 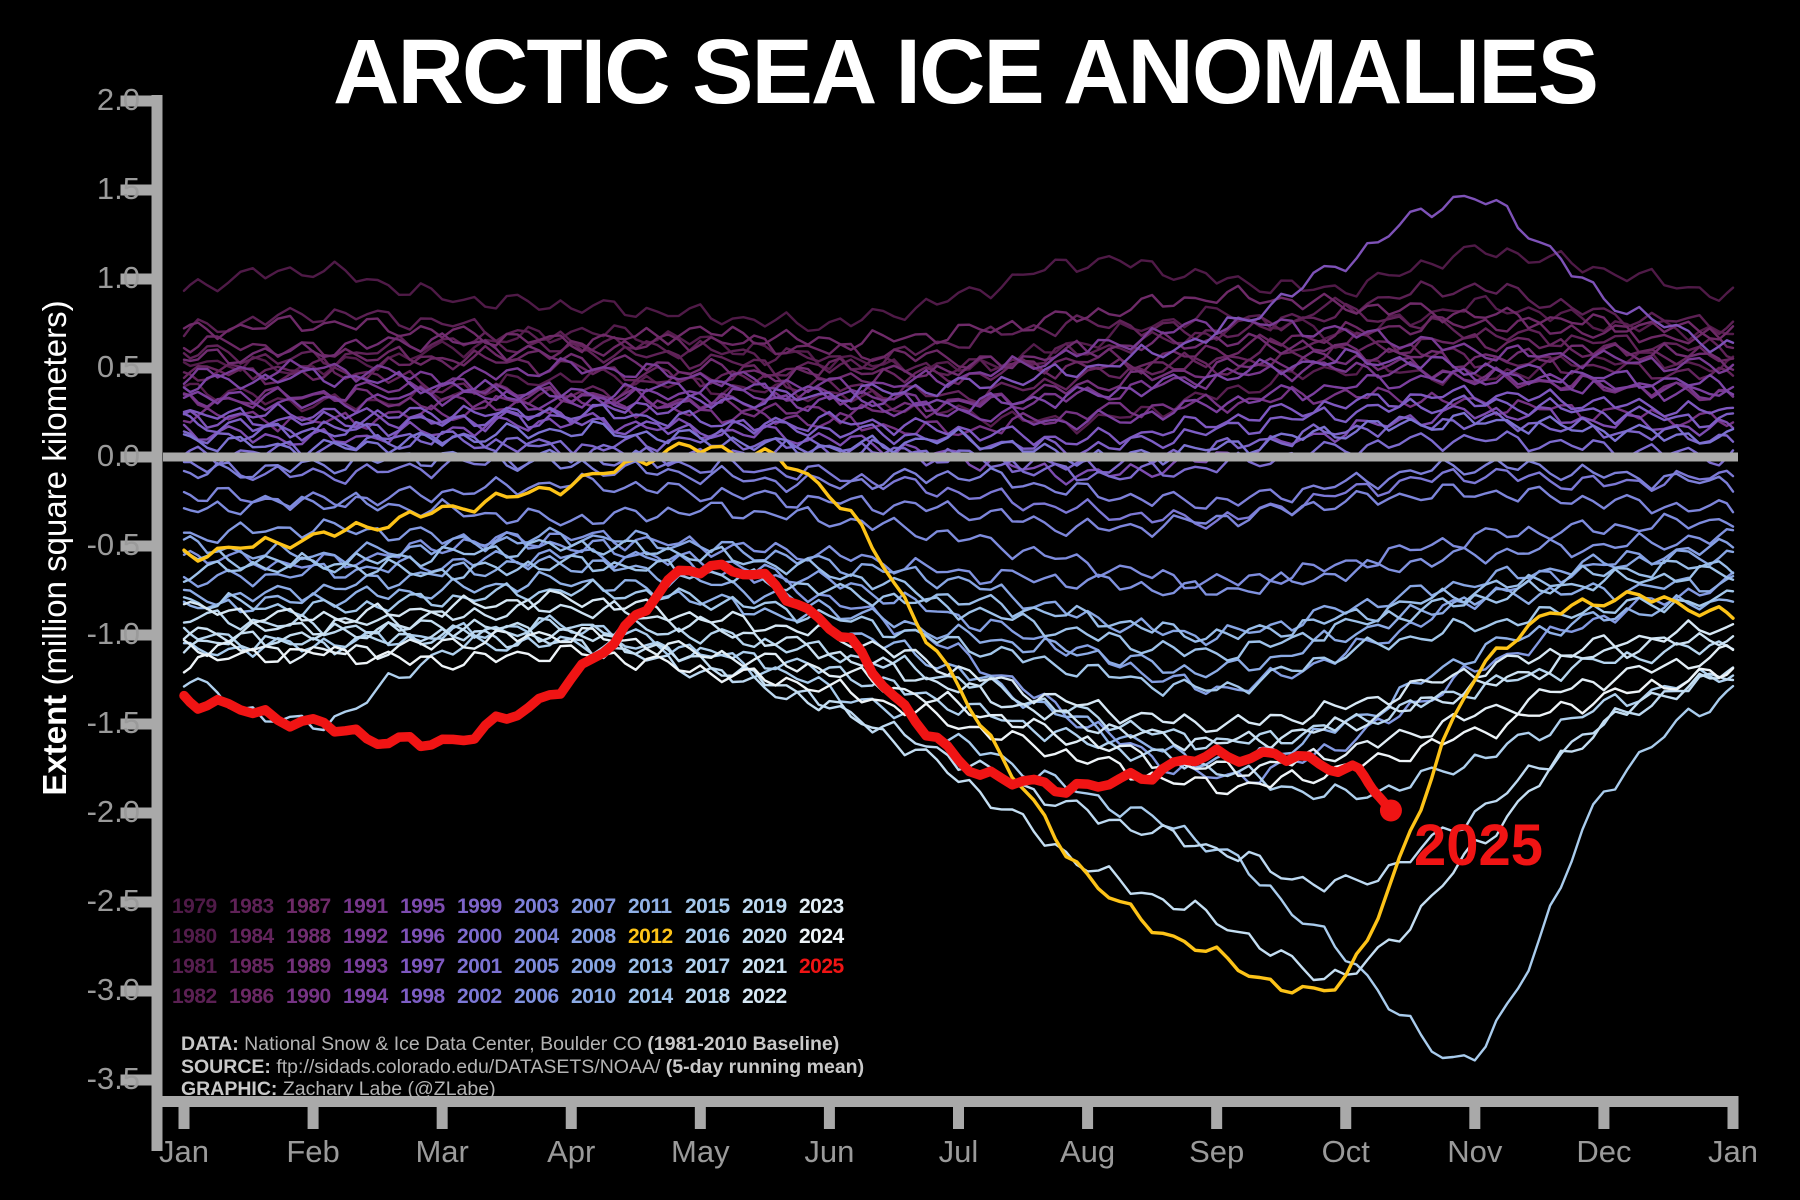 What do you see at coordinates (210, 1044) in the screenshot?
I see `credit-data-label: DATA:` at bounding box center [210, 1044].